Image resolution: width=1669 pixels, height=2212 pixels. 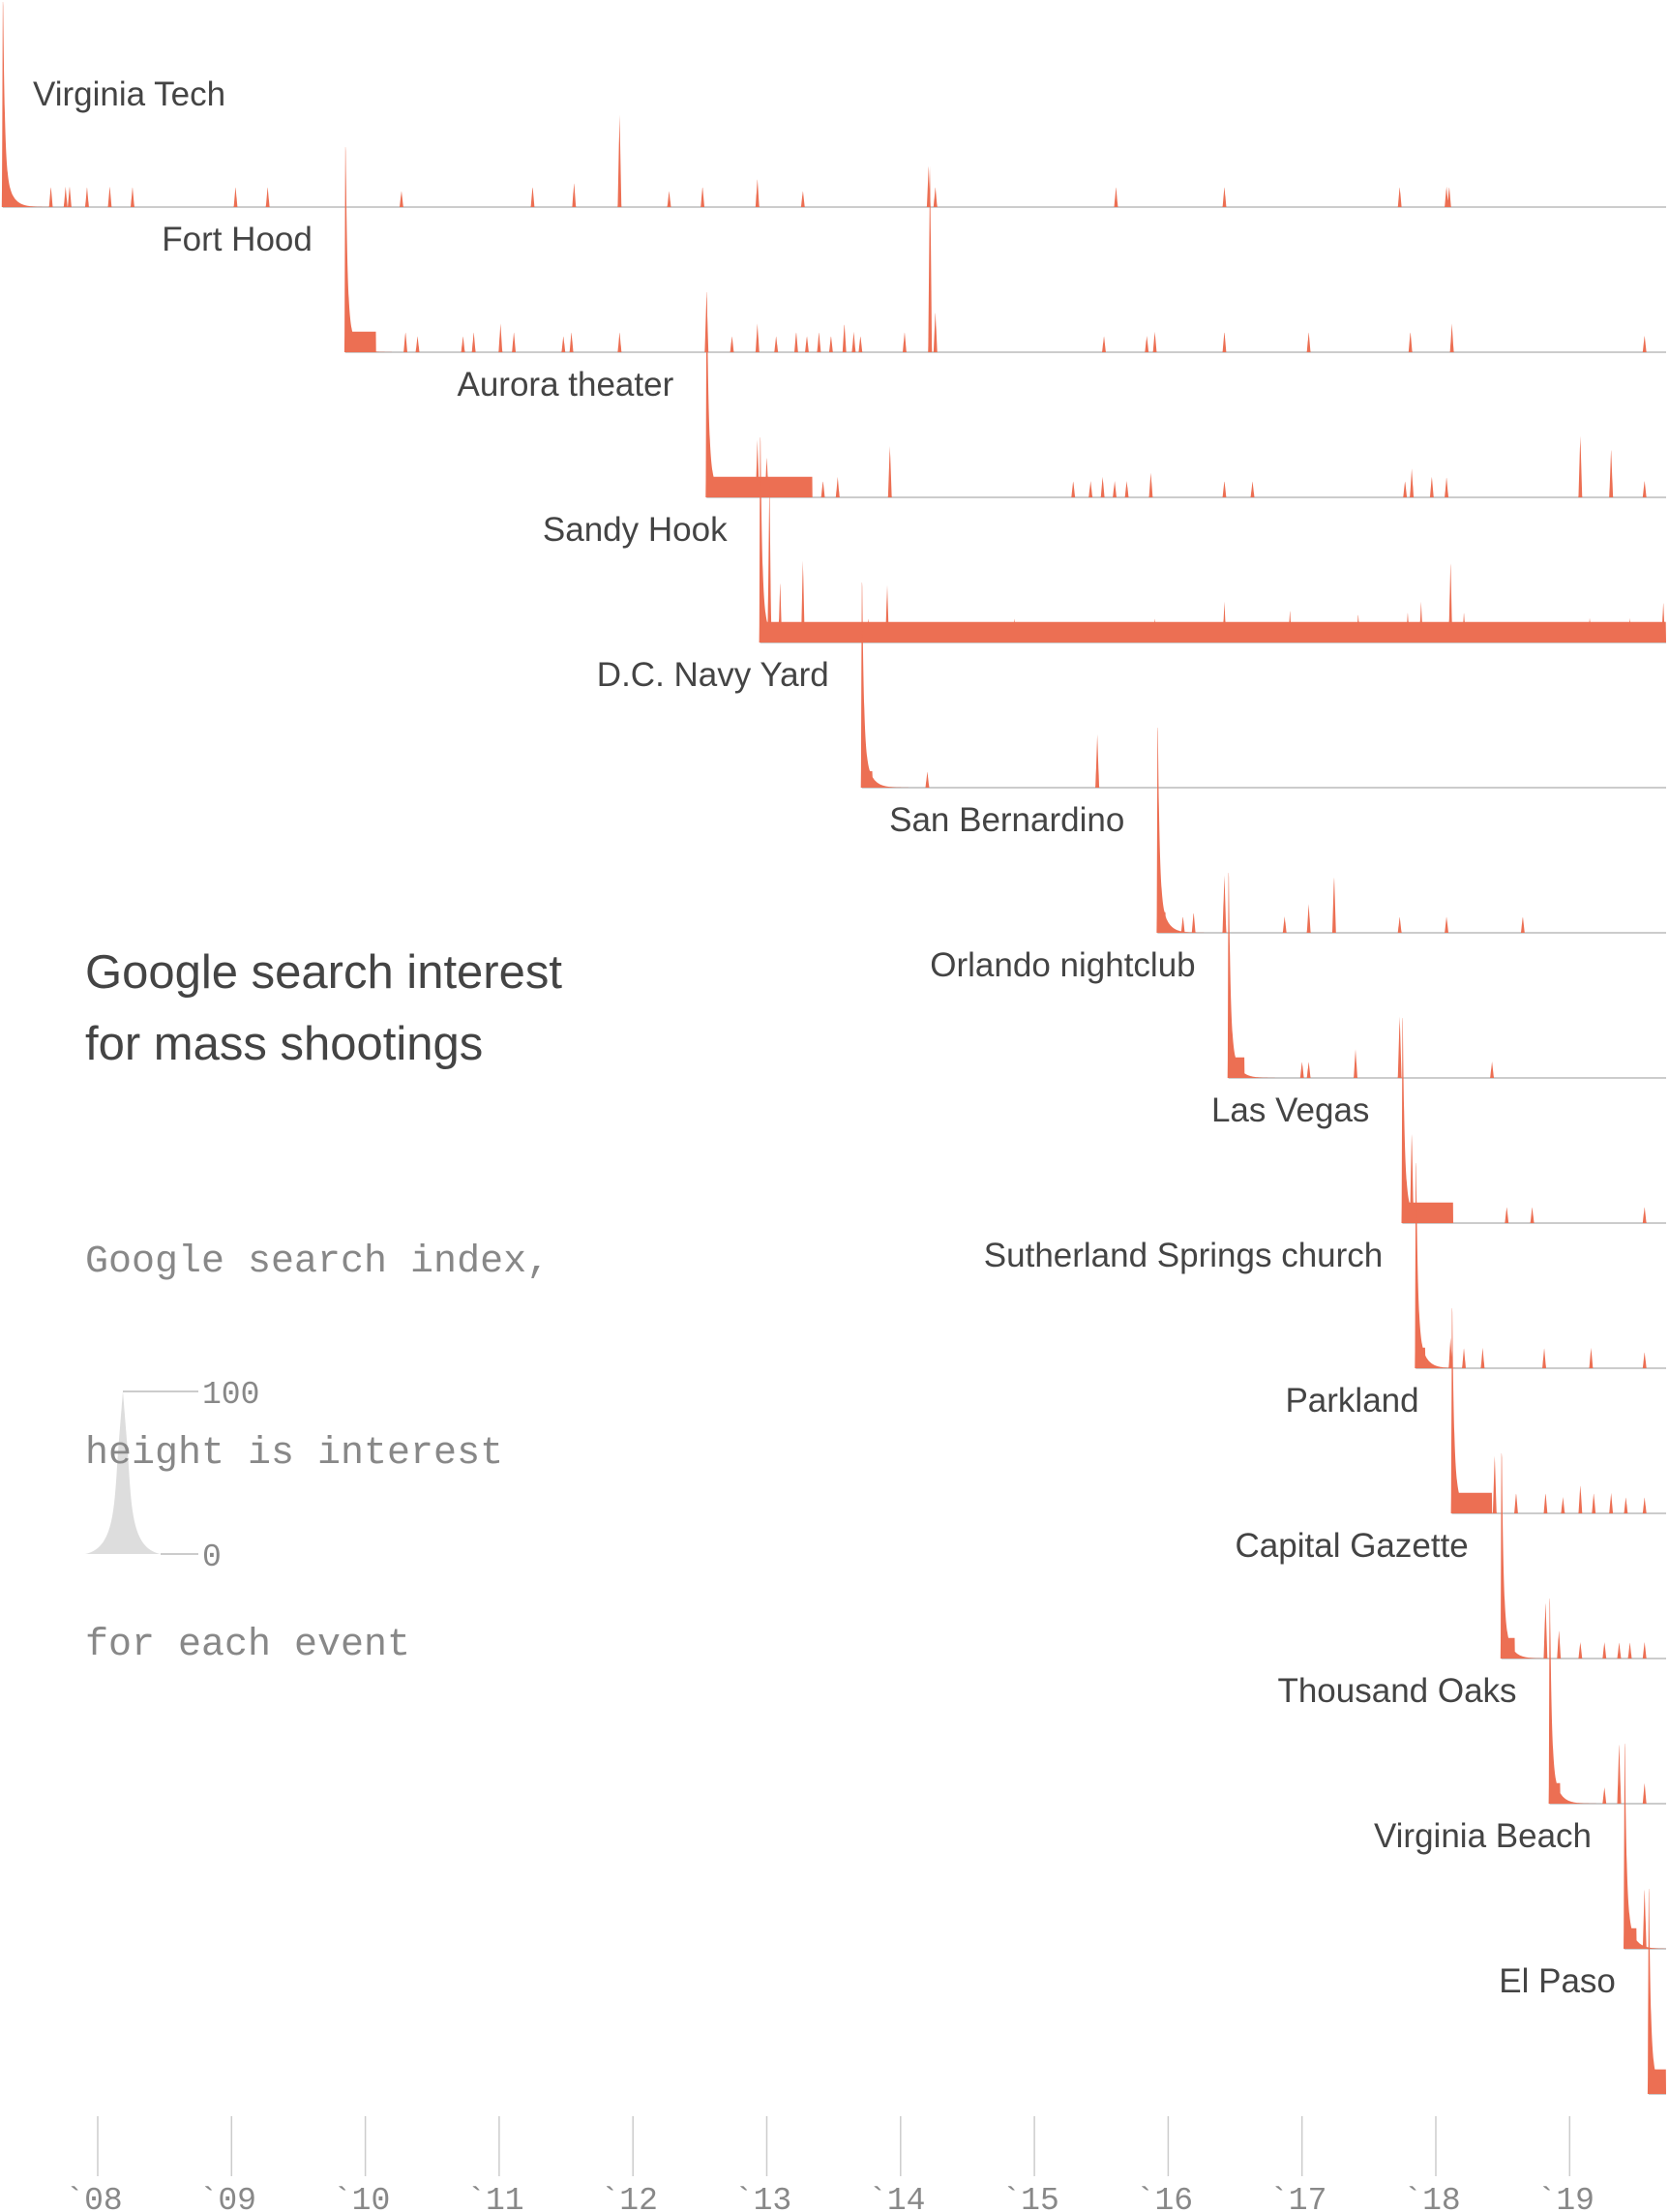 I want to click on event-row: Virginia Tech, so click(x=833, y=105).